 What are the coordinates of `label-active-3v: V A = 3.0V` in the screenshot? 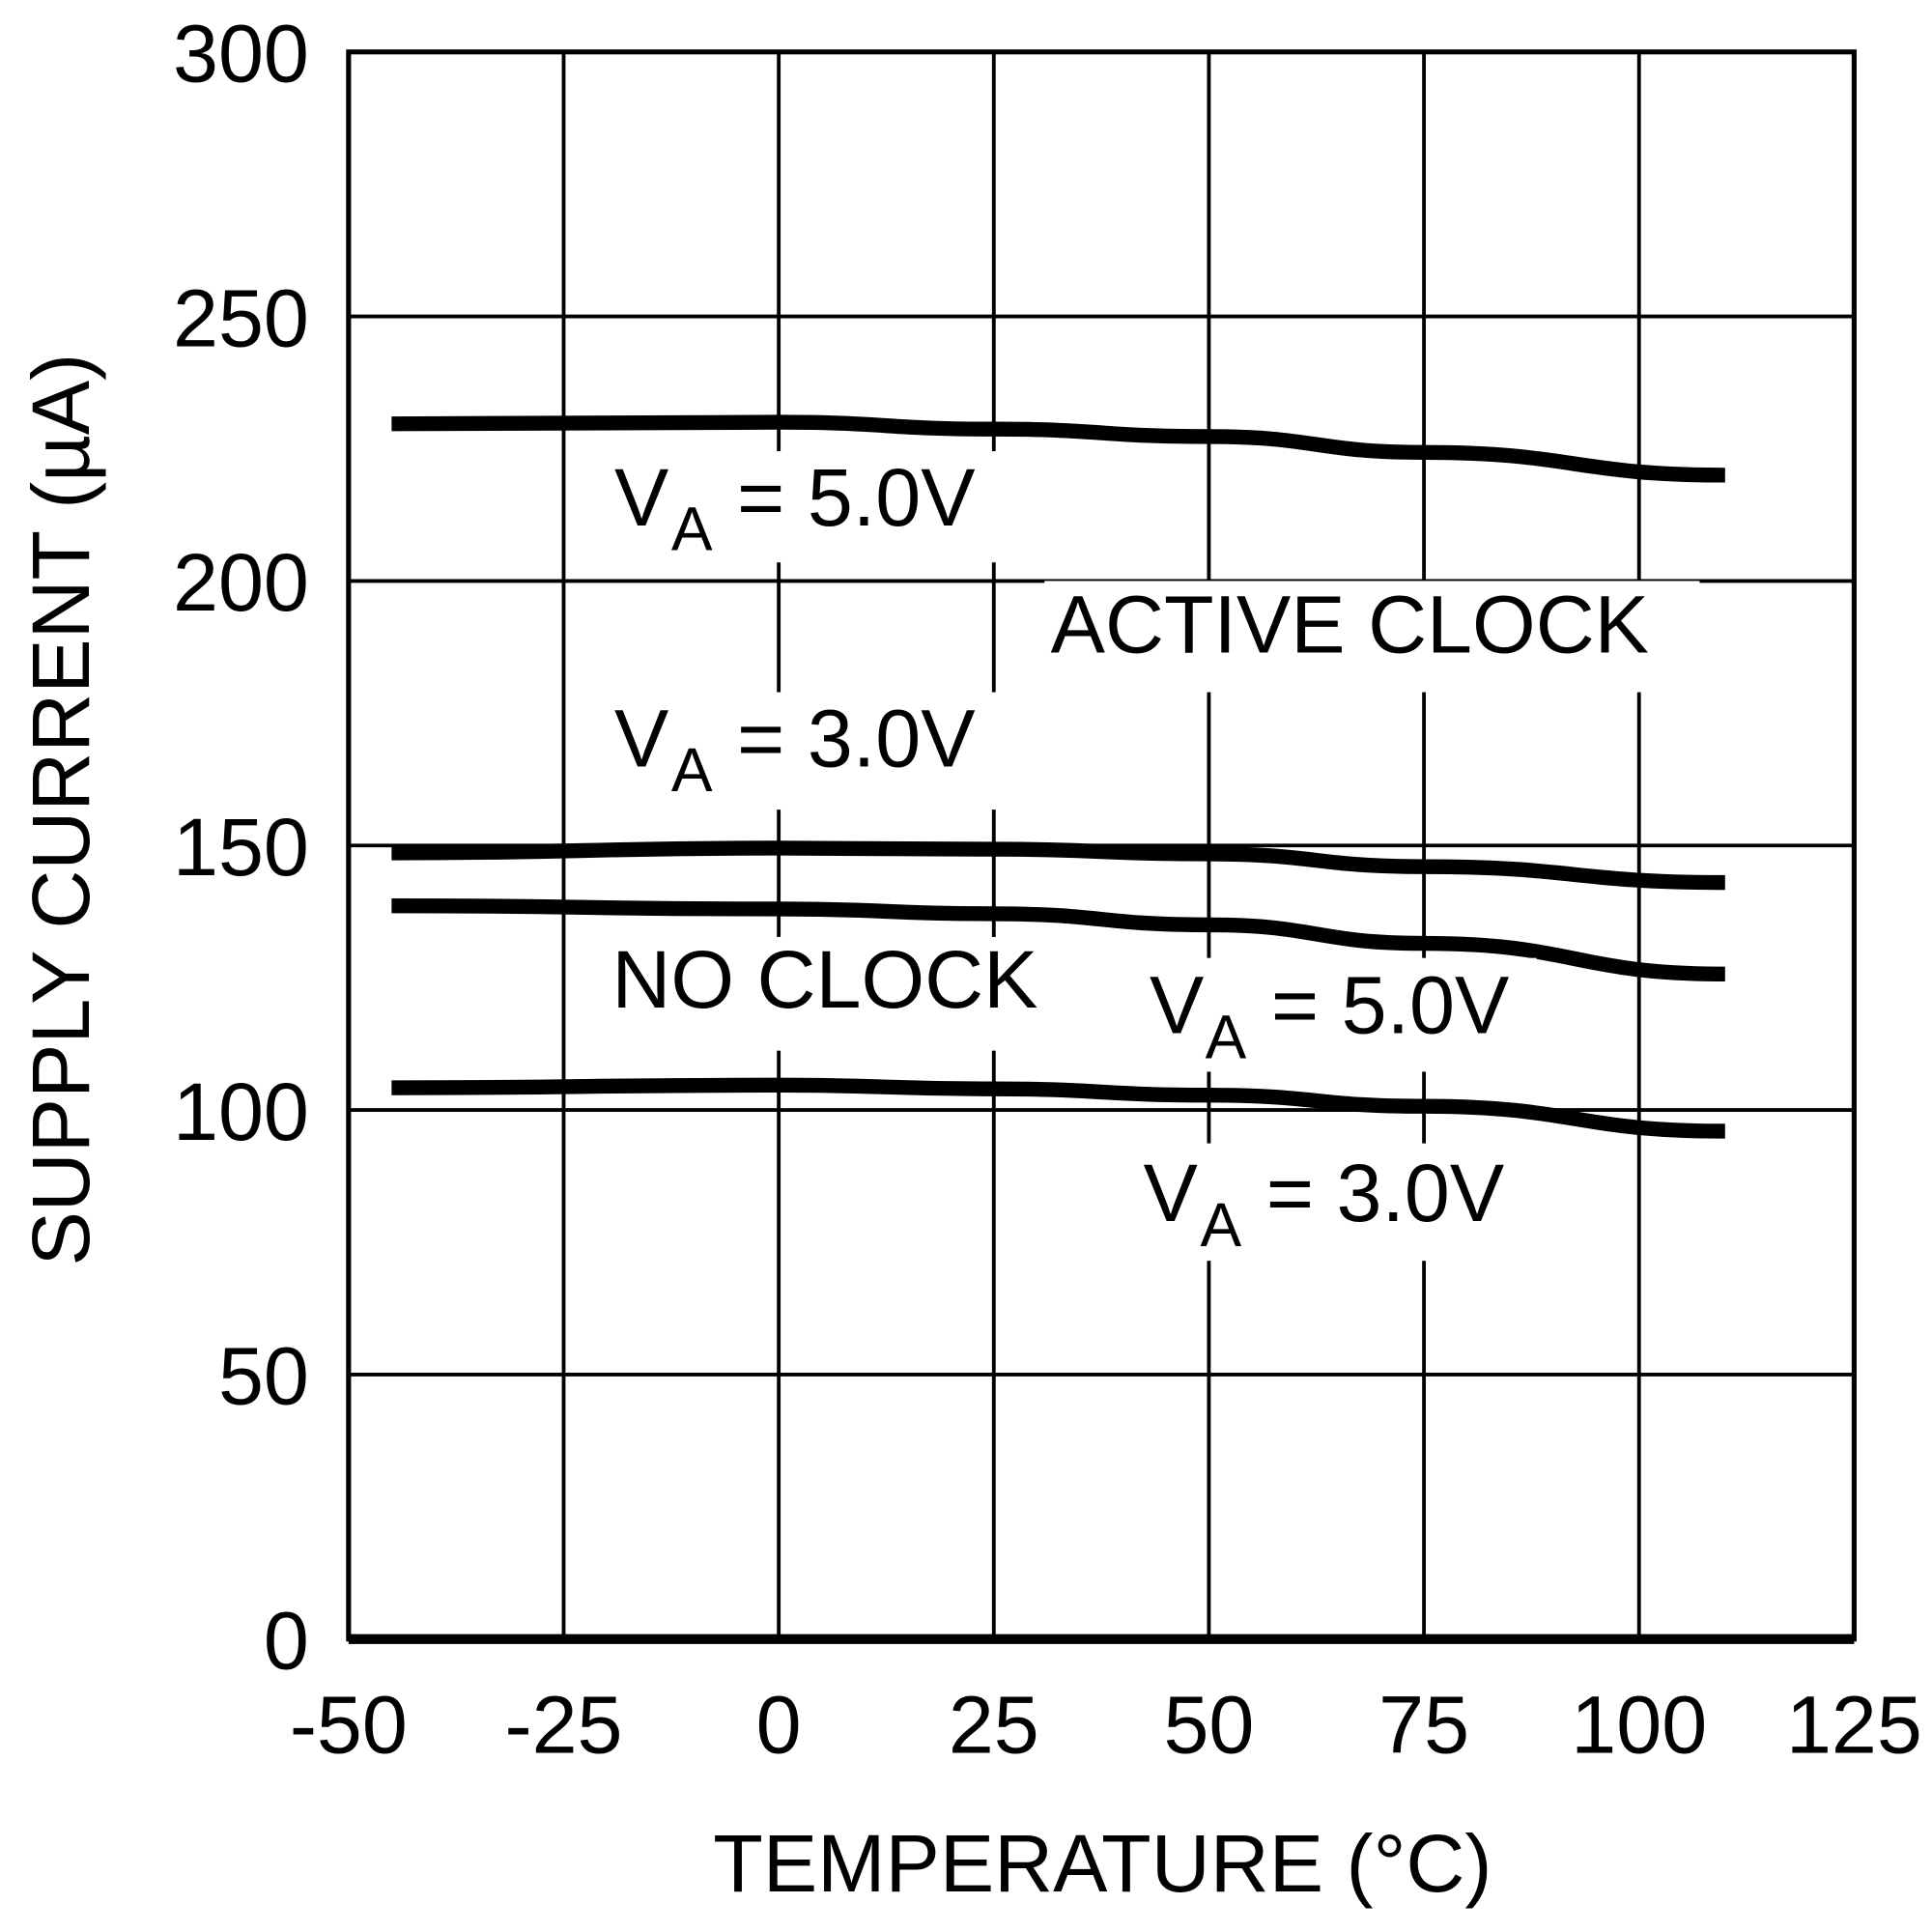 It's located at (805, 751).